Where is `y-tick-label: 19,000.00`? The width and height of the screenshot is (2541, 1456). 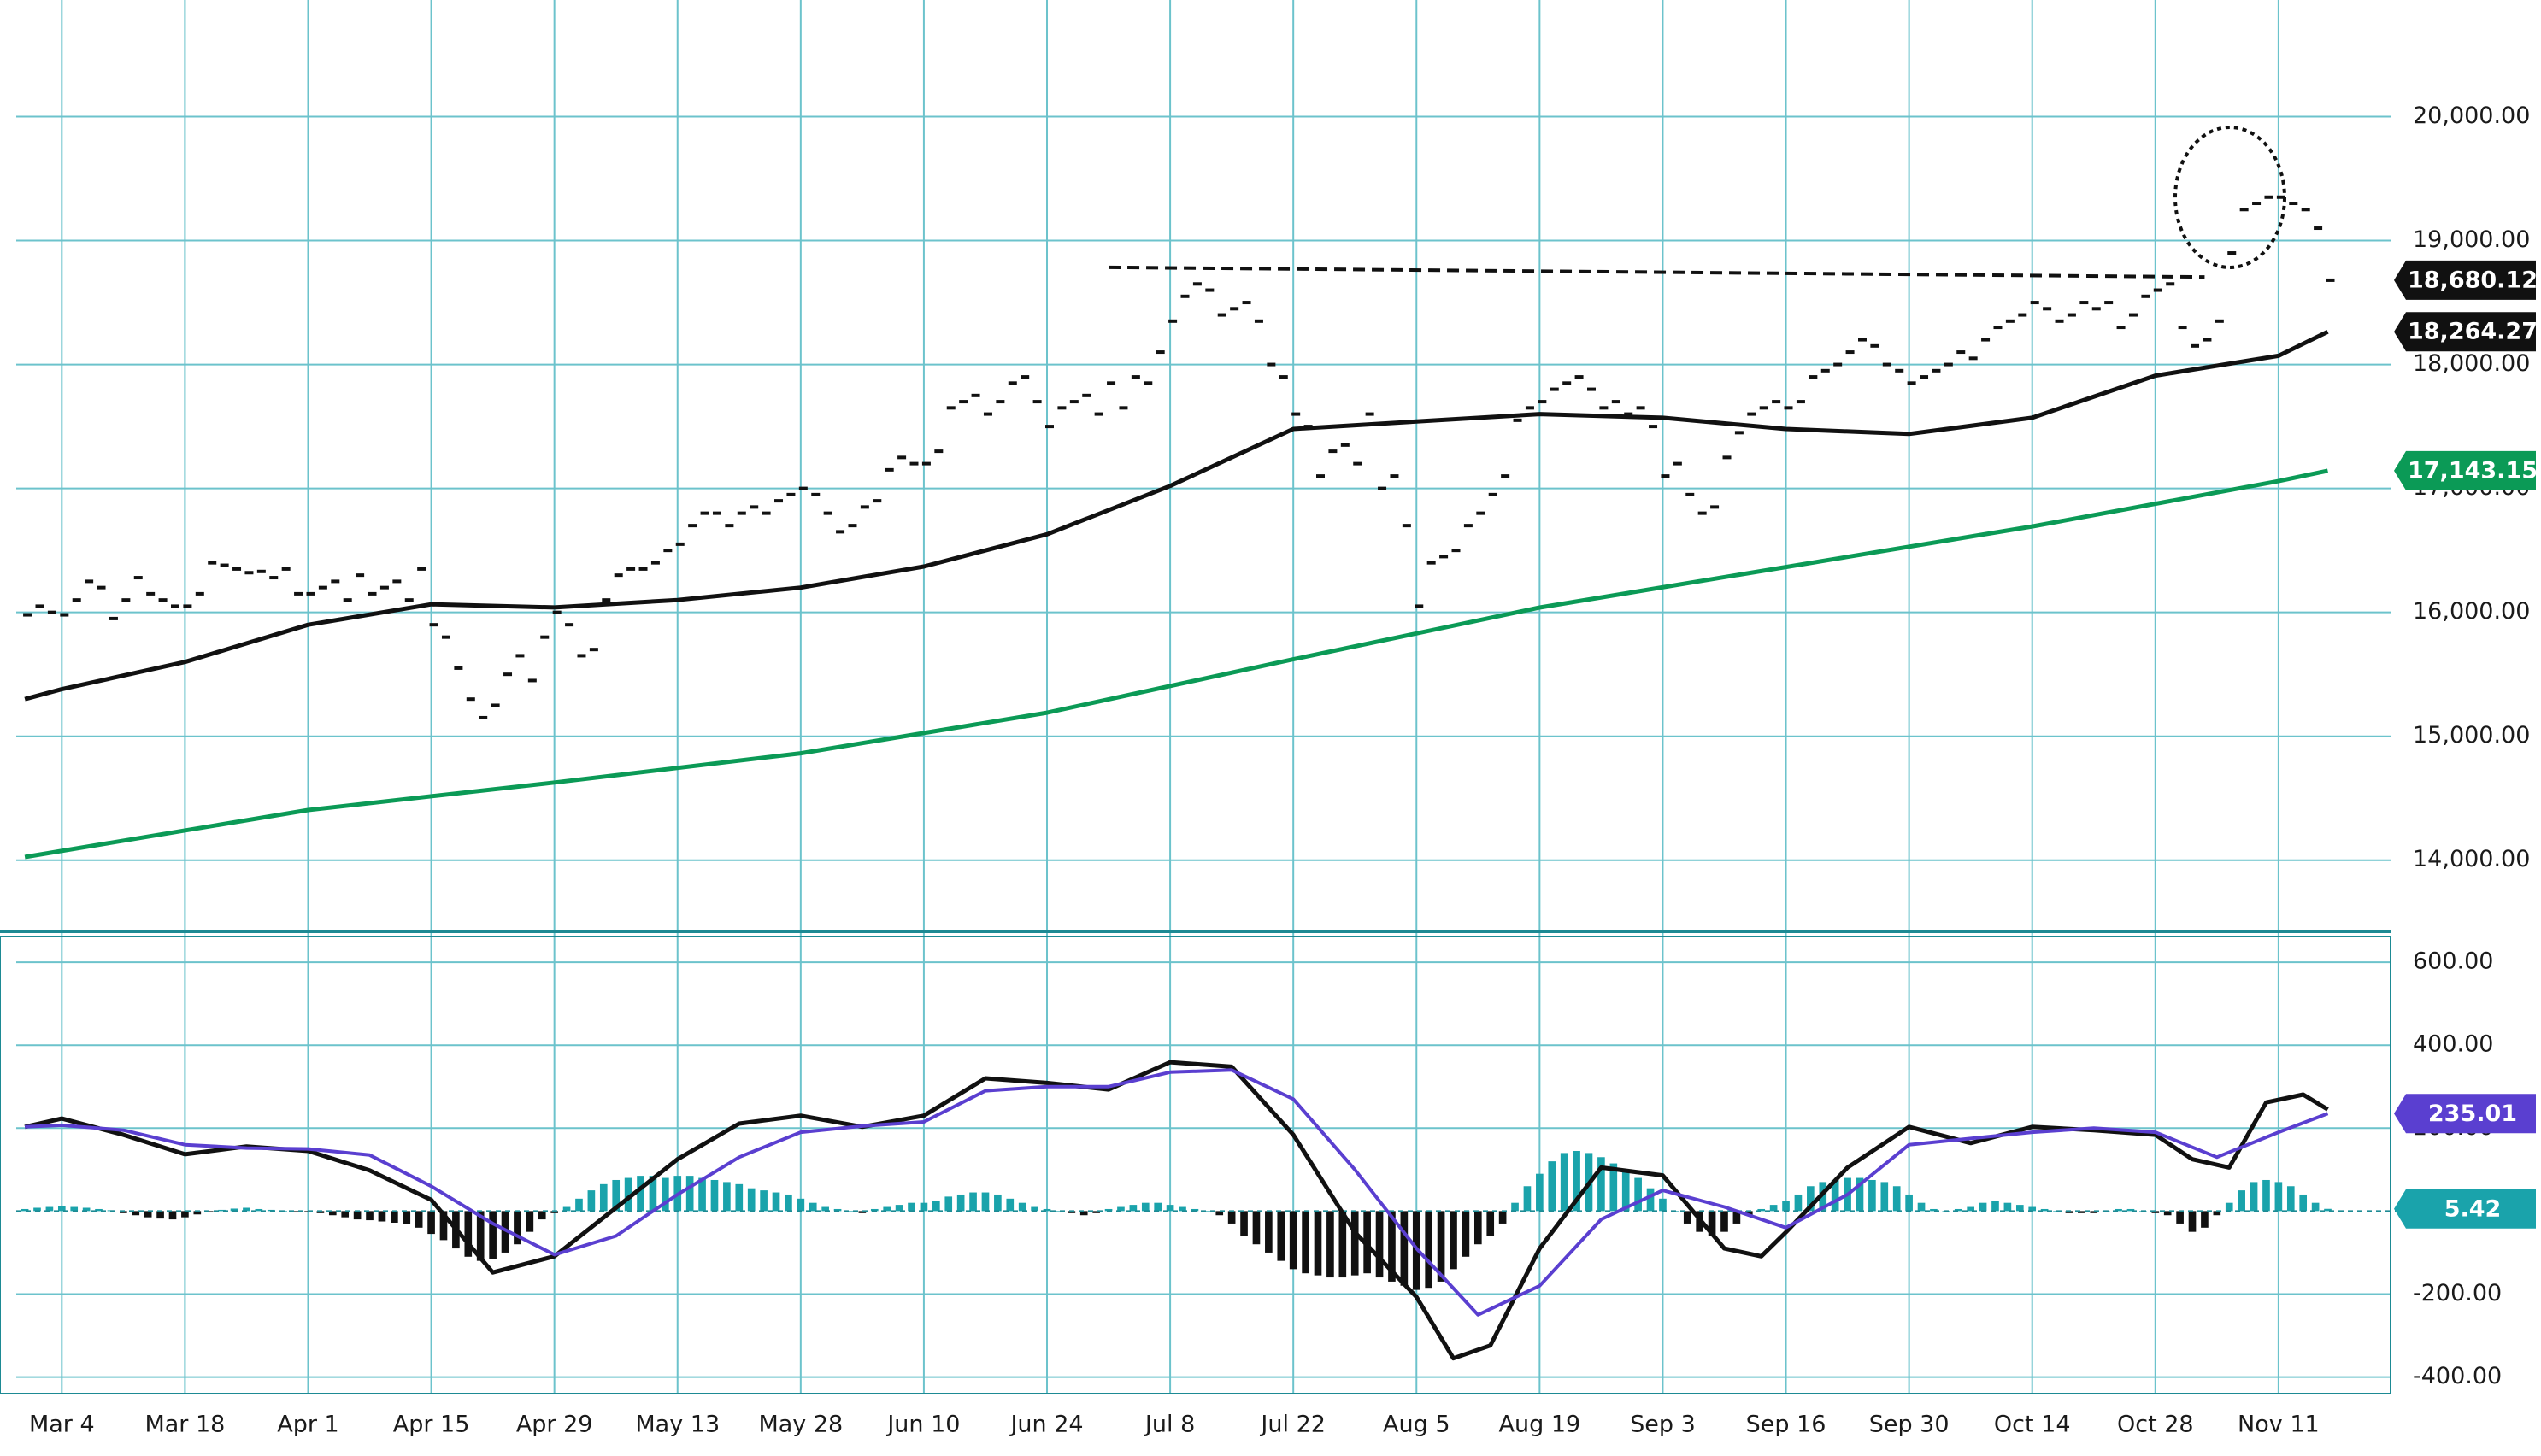
y-tick-label: 19,000.00 is located at coordinates (2471, 240).